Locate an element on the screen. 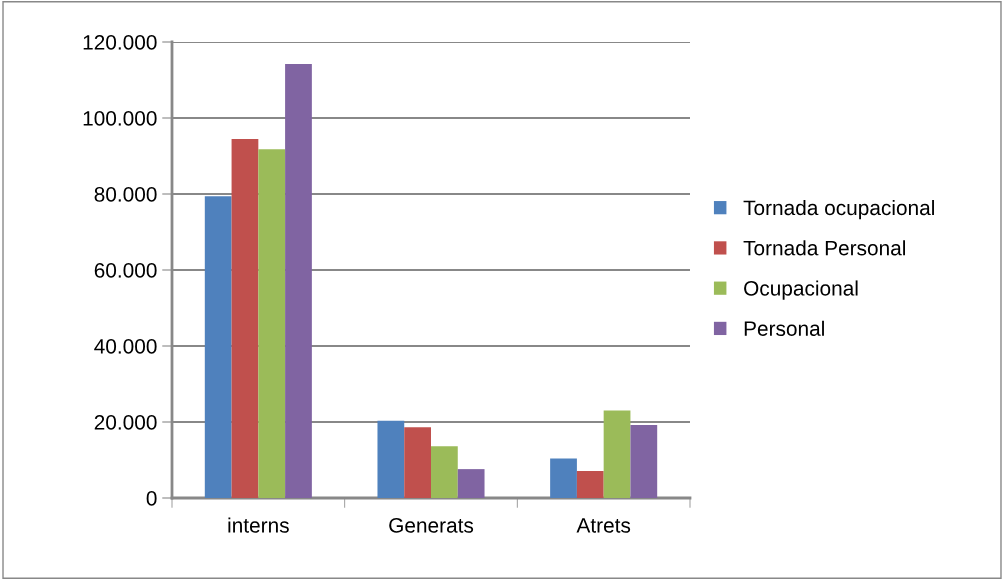 This screenshot has width=1004, height=580. y-tick-label: 120.000 is located at coordinates (120, 42).